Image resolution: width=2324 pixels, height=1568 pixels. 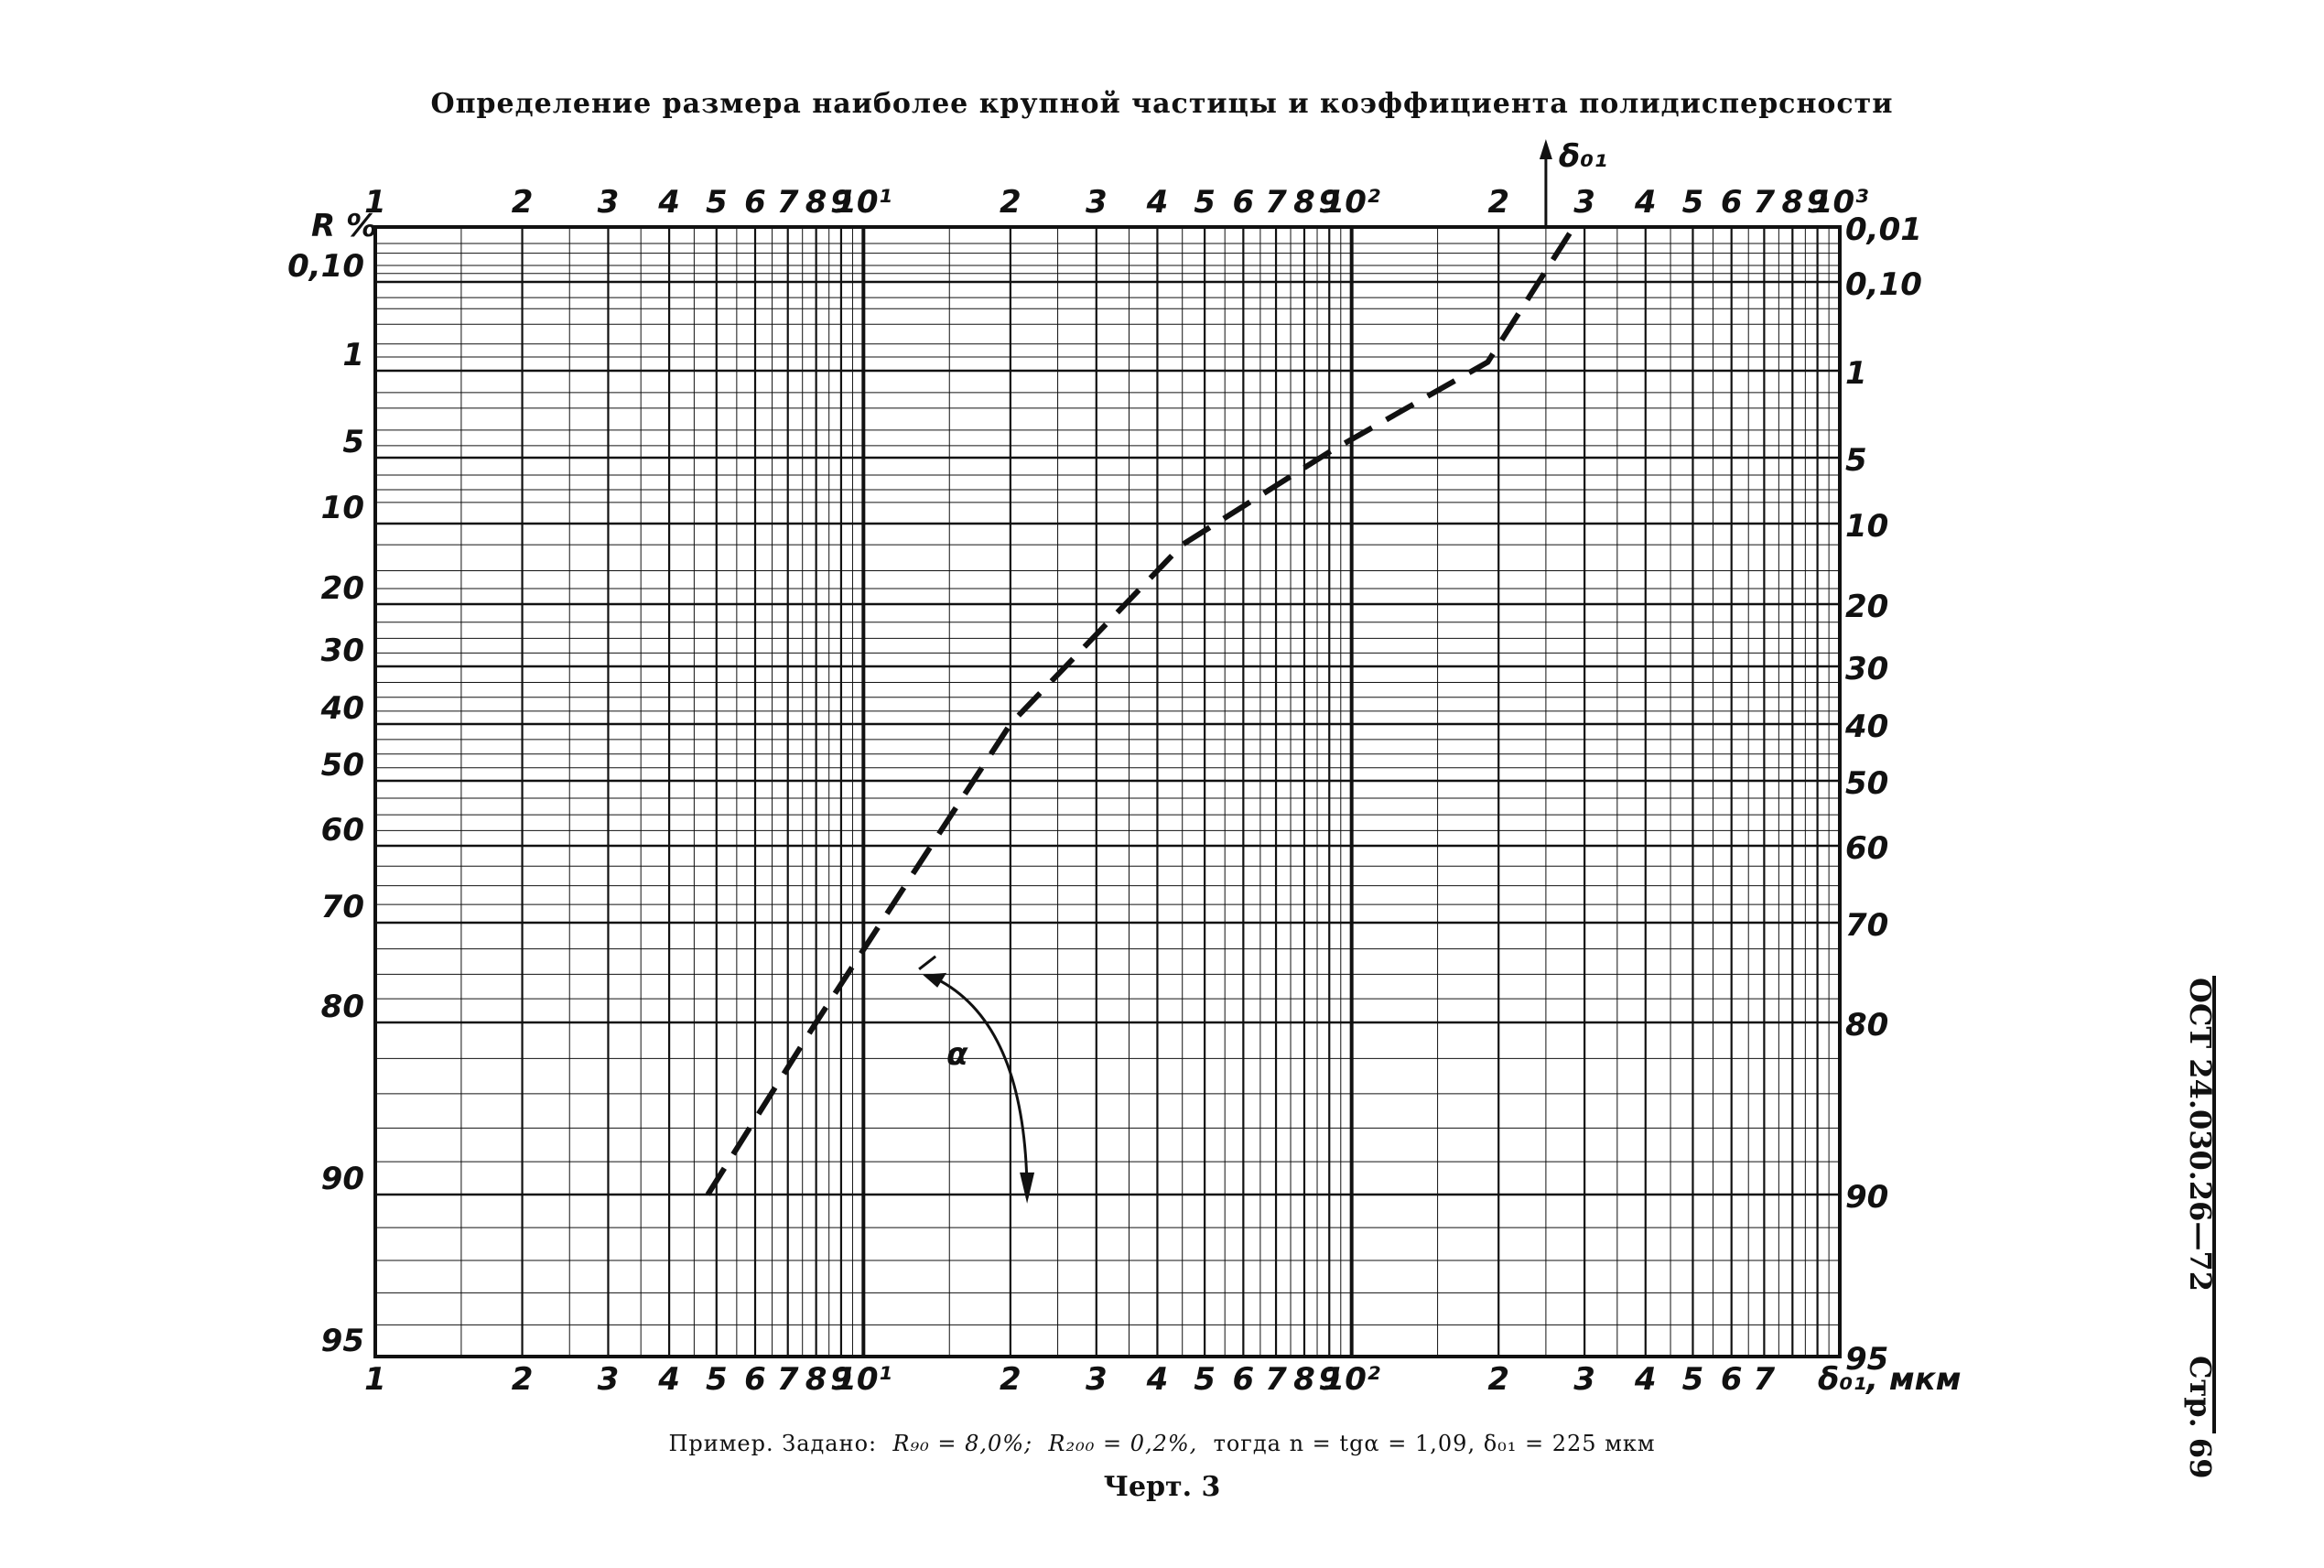 I want to click on x-tick-bottom-label: 10², so click(x=1352, y=1379).